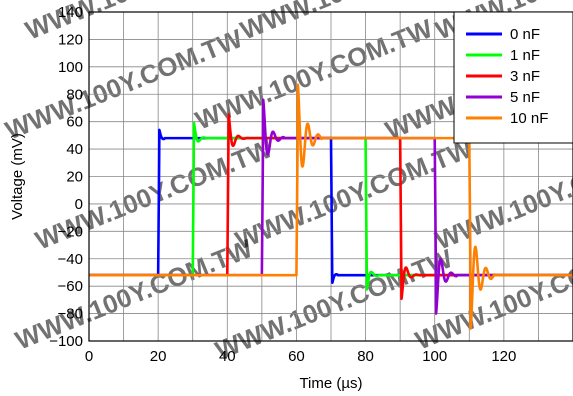 This screenshot has height=396, width=573. What do you see at coordinates (227, 356) in the screenshot?
I see `x-tick-label: 40` at bounding box center [227, 356].